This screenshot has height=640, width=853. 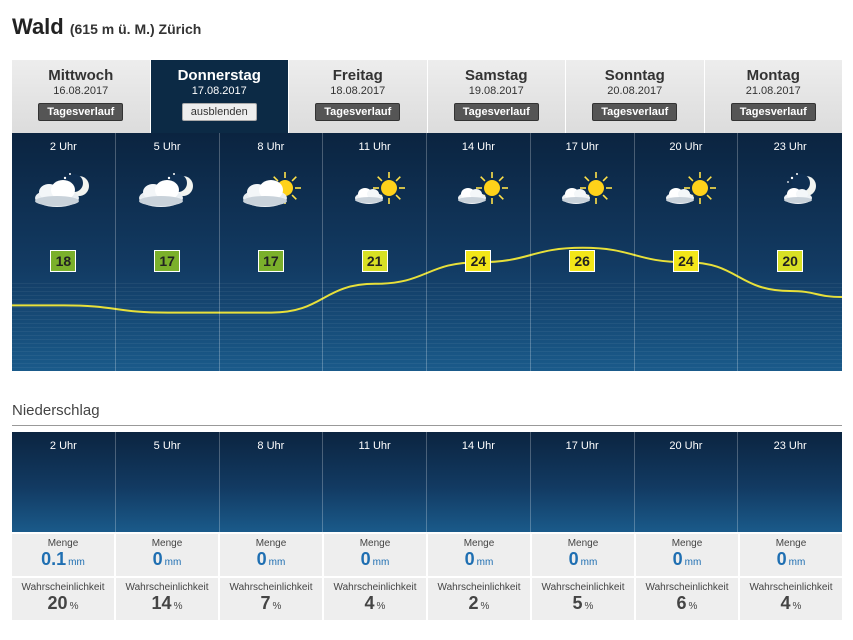 I want to click on hour-column: 20 Uhr 24, so click(x=687, y=252).